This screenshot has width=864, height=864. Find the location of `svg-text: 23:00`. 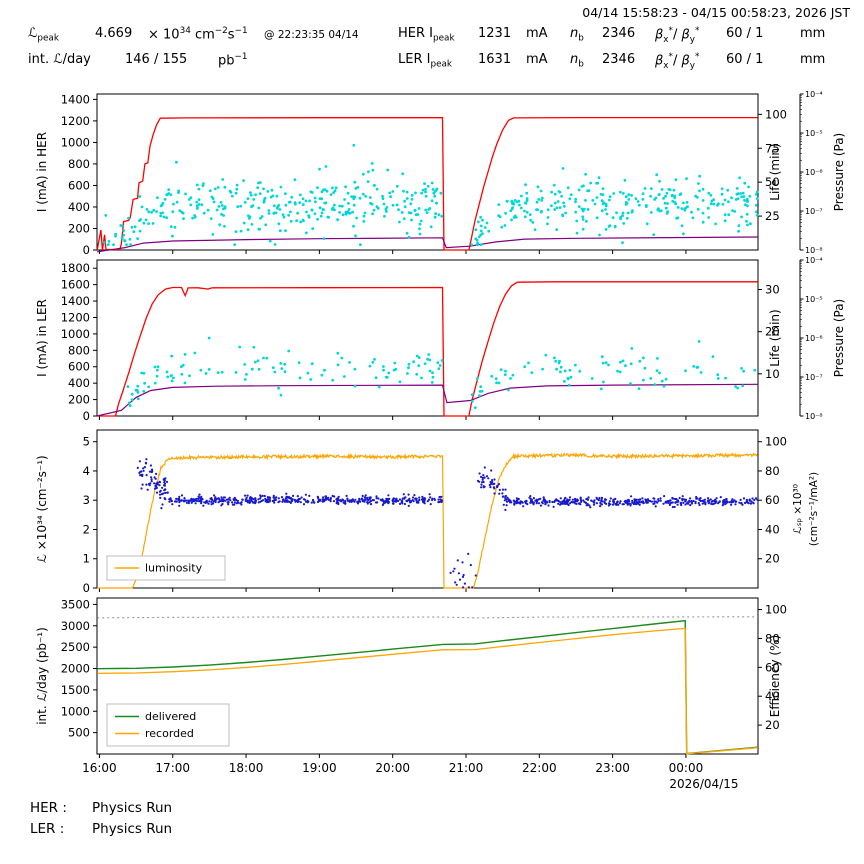

svg-text: 23:00 is located at coordinates (612, 768).